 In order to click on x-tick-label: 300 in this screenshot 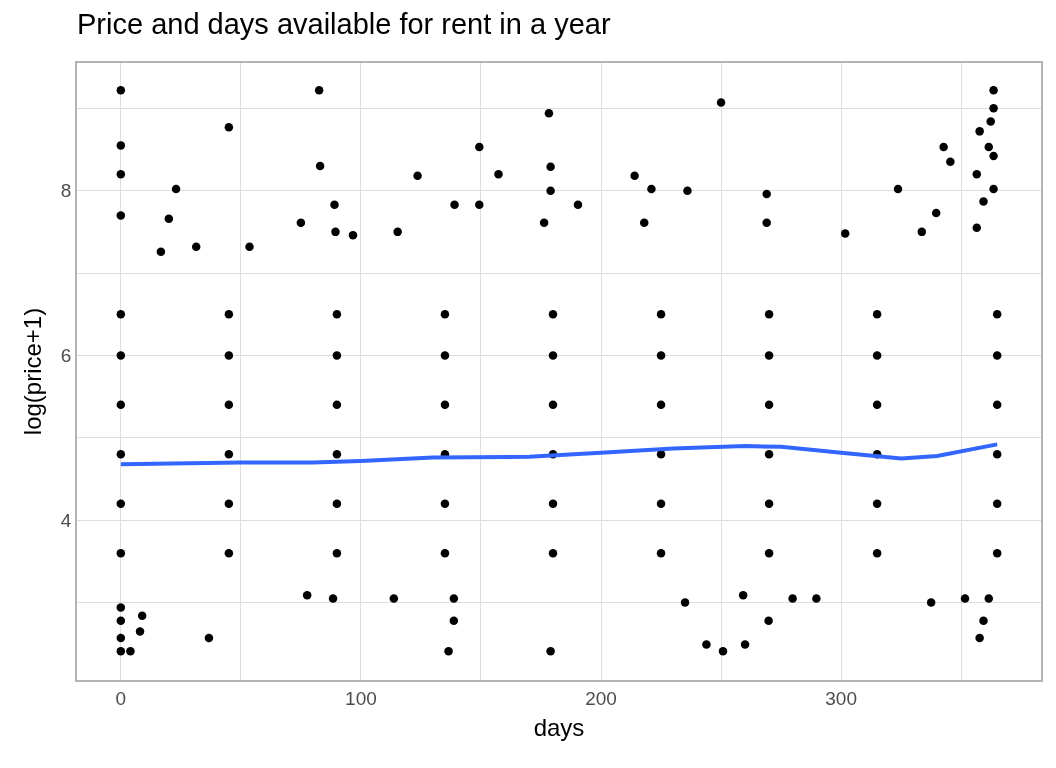, I will do `click(841, 698)`.